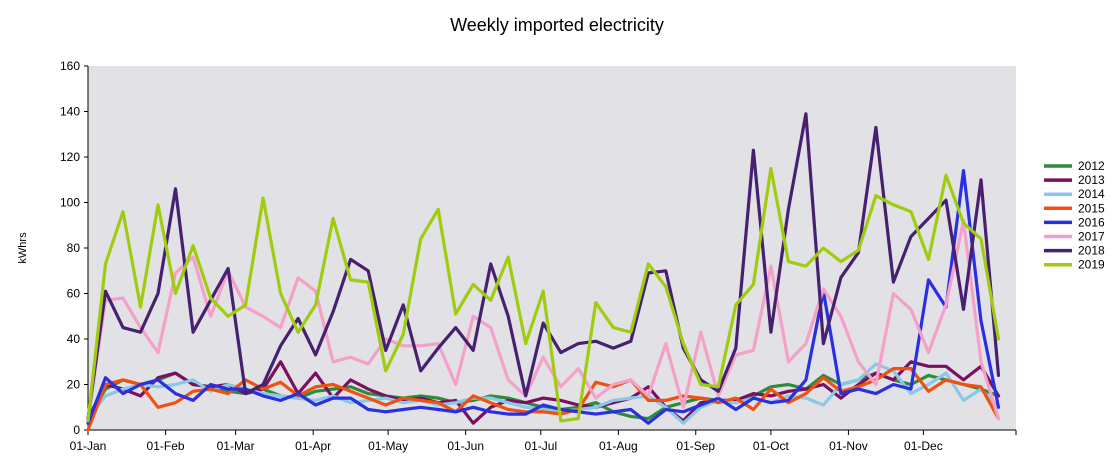 This screenshot has width=1115, height=467. What do you see at coordinates (1091, 194) in the screenshot?
I see `legend-label-2014: 2014` at bounding box center [1091, 194].